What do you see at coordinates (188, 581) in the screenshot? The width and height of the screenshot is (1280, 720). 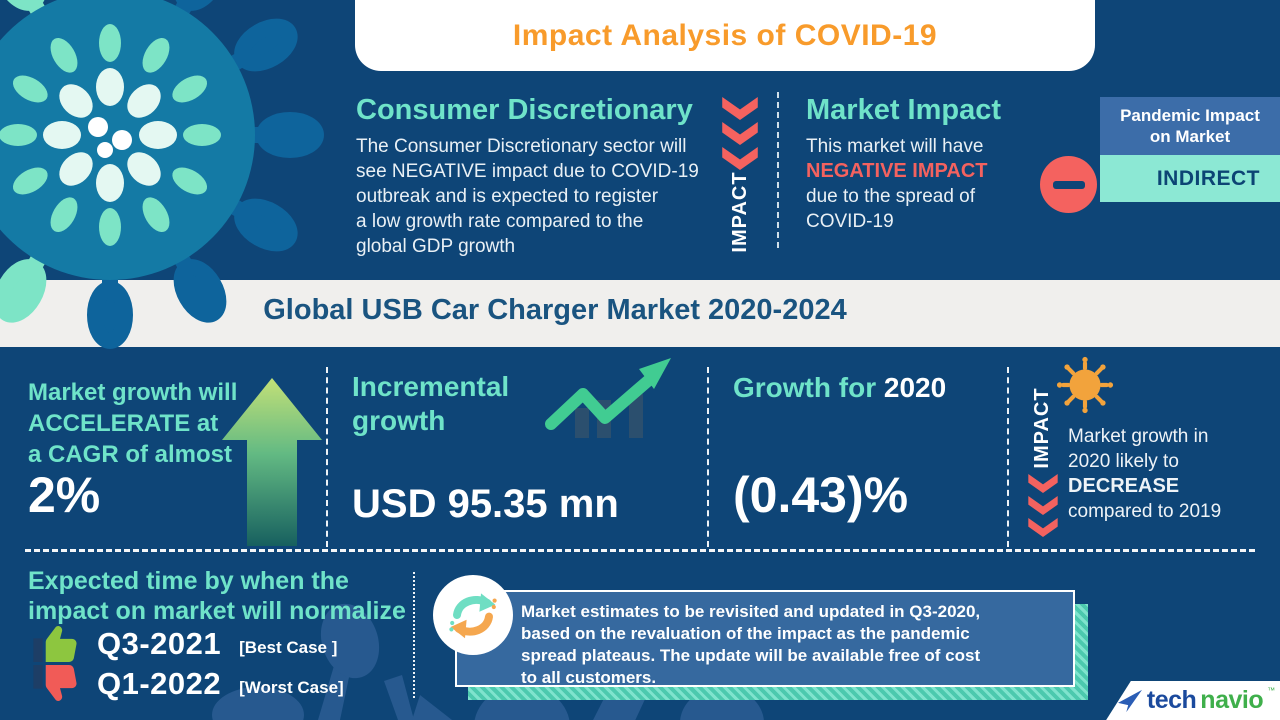 I see `normalize-title-line: Expected time by when the` at bounding box center [188, 581].